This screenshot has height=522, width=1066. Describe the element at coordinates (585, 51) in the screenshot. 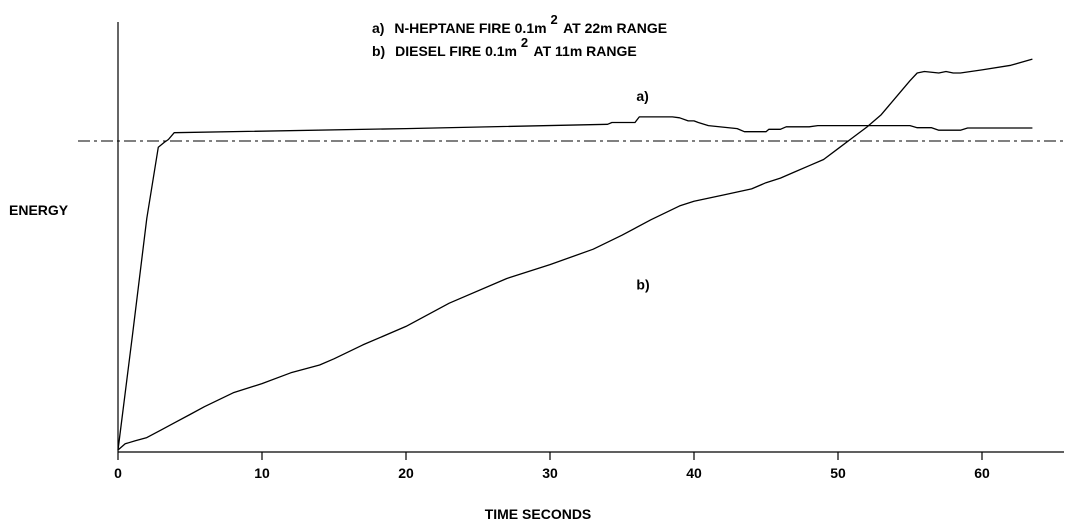

I see `legend-b-range: AT 11m RANGE` at that location.